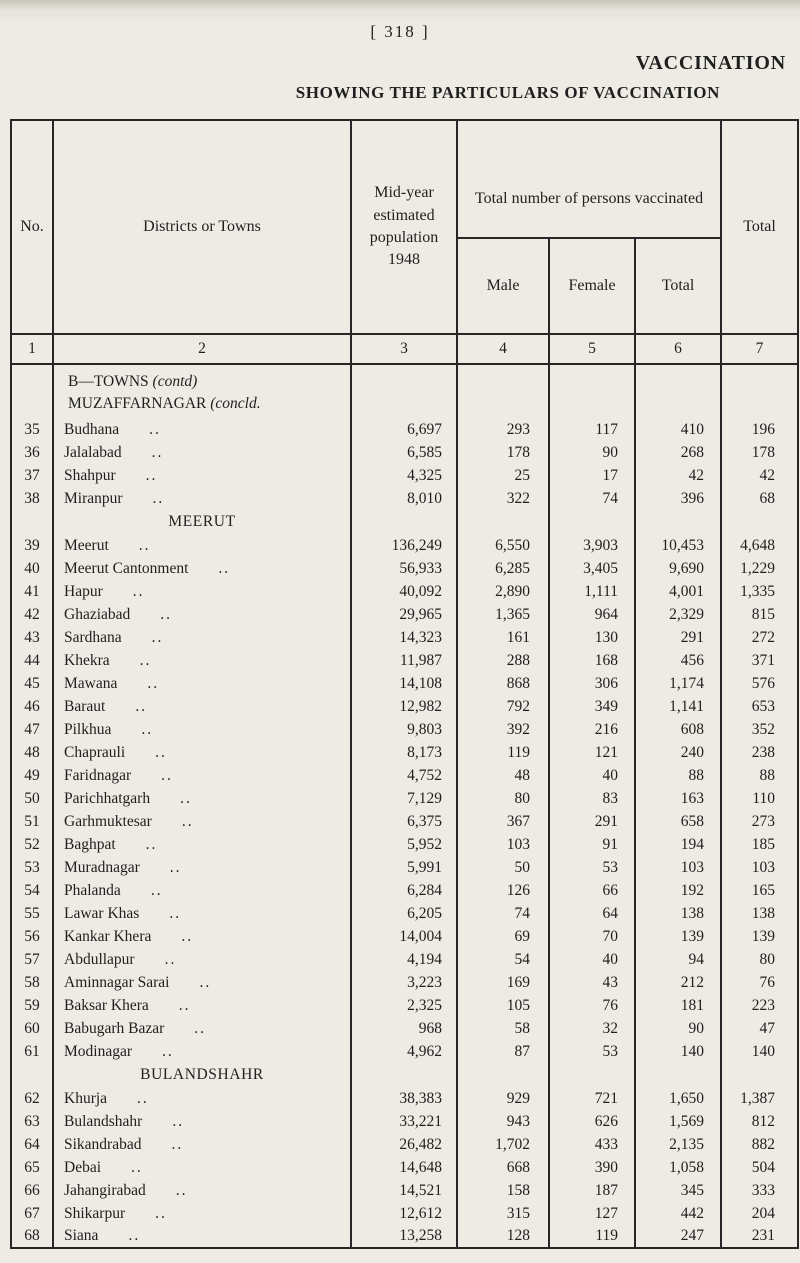 This screenshot has width=800, height=1263. I want to click on grand-total-value: 138, so click(760, 913).